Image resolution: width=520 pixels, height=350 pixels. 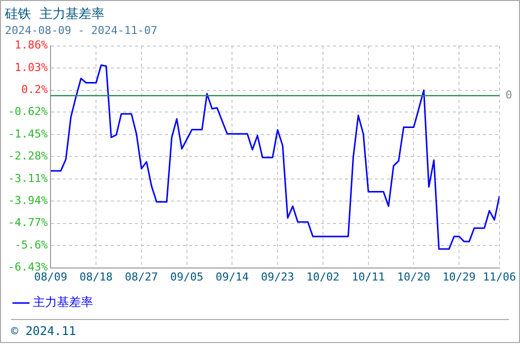 What do you see at coordinates (81, 31) in the screenshot?
I see `chart-subtitle: 2024-08-09 - 2024-11-07` at bounding box center [81, 31].